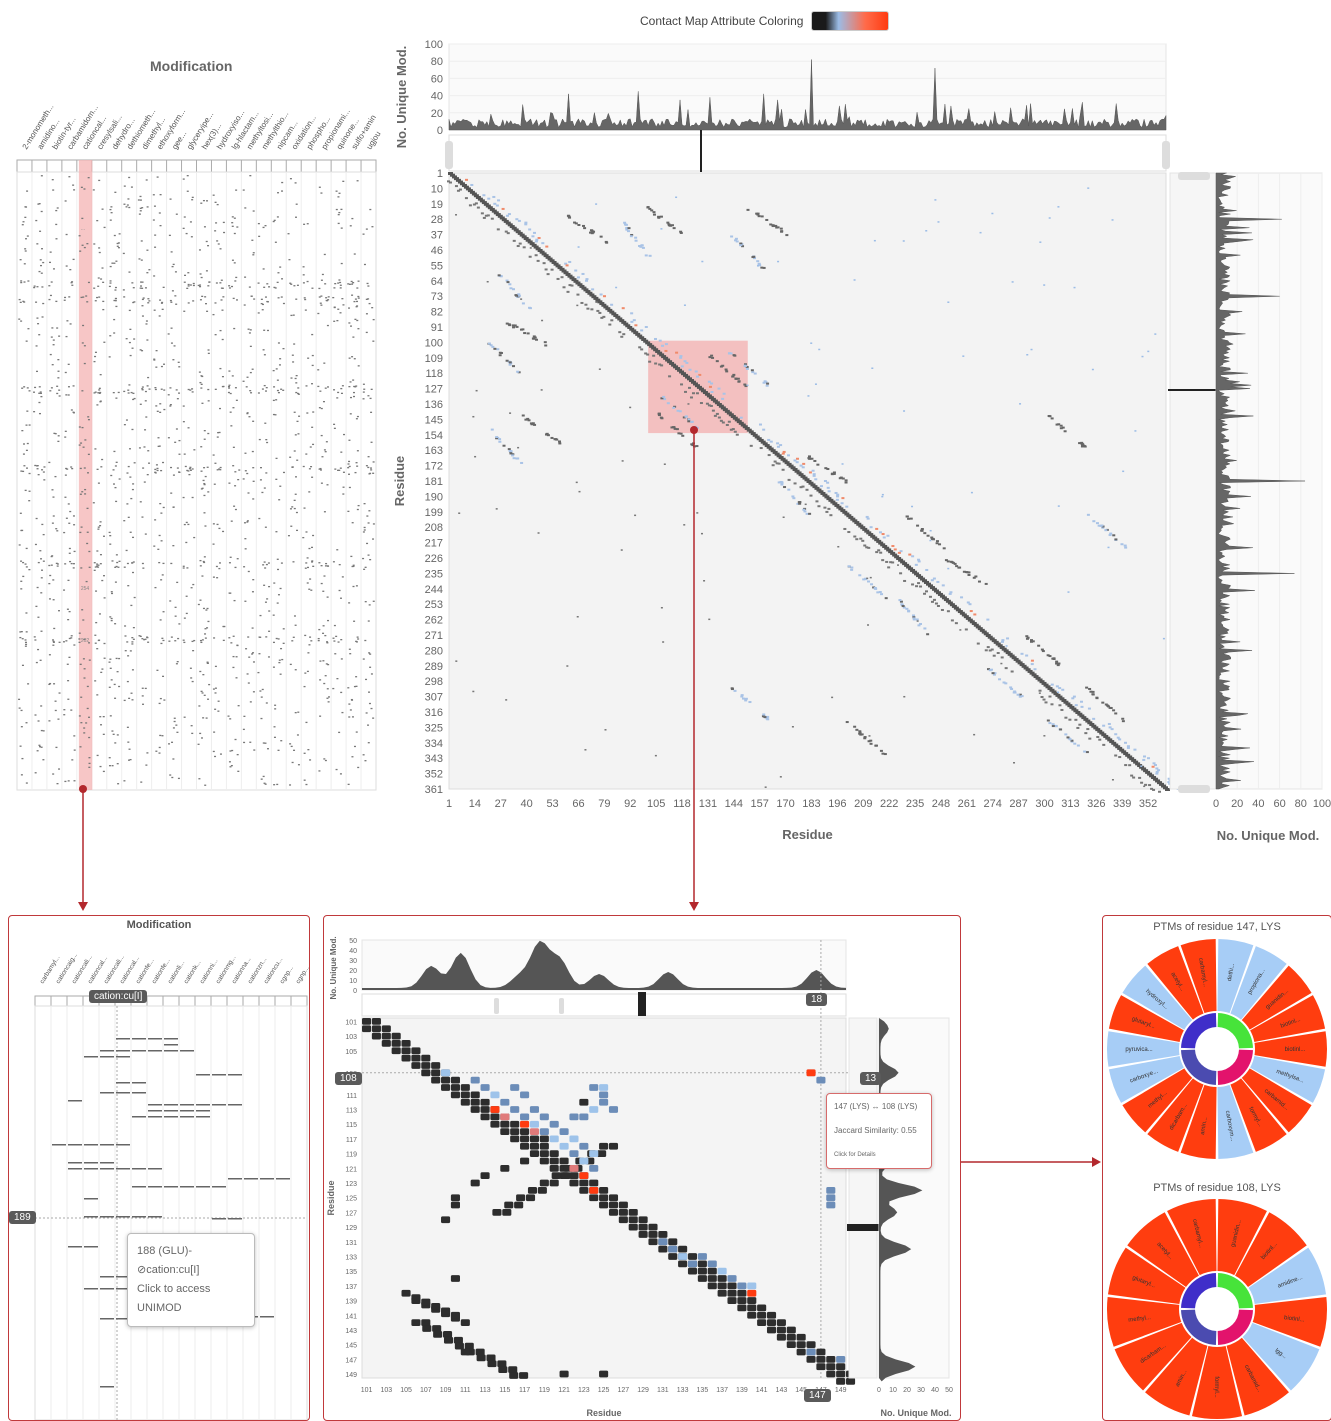 The image size is (1331, 1421). What do you see at coordinates (855, 1155) in the screenshot?
I see `pair-tooltip-link: Click for Details` at bounding box center [855, 1155].